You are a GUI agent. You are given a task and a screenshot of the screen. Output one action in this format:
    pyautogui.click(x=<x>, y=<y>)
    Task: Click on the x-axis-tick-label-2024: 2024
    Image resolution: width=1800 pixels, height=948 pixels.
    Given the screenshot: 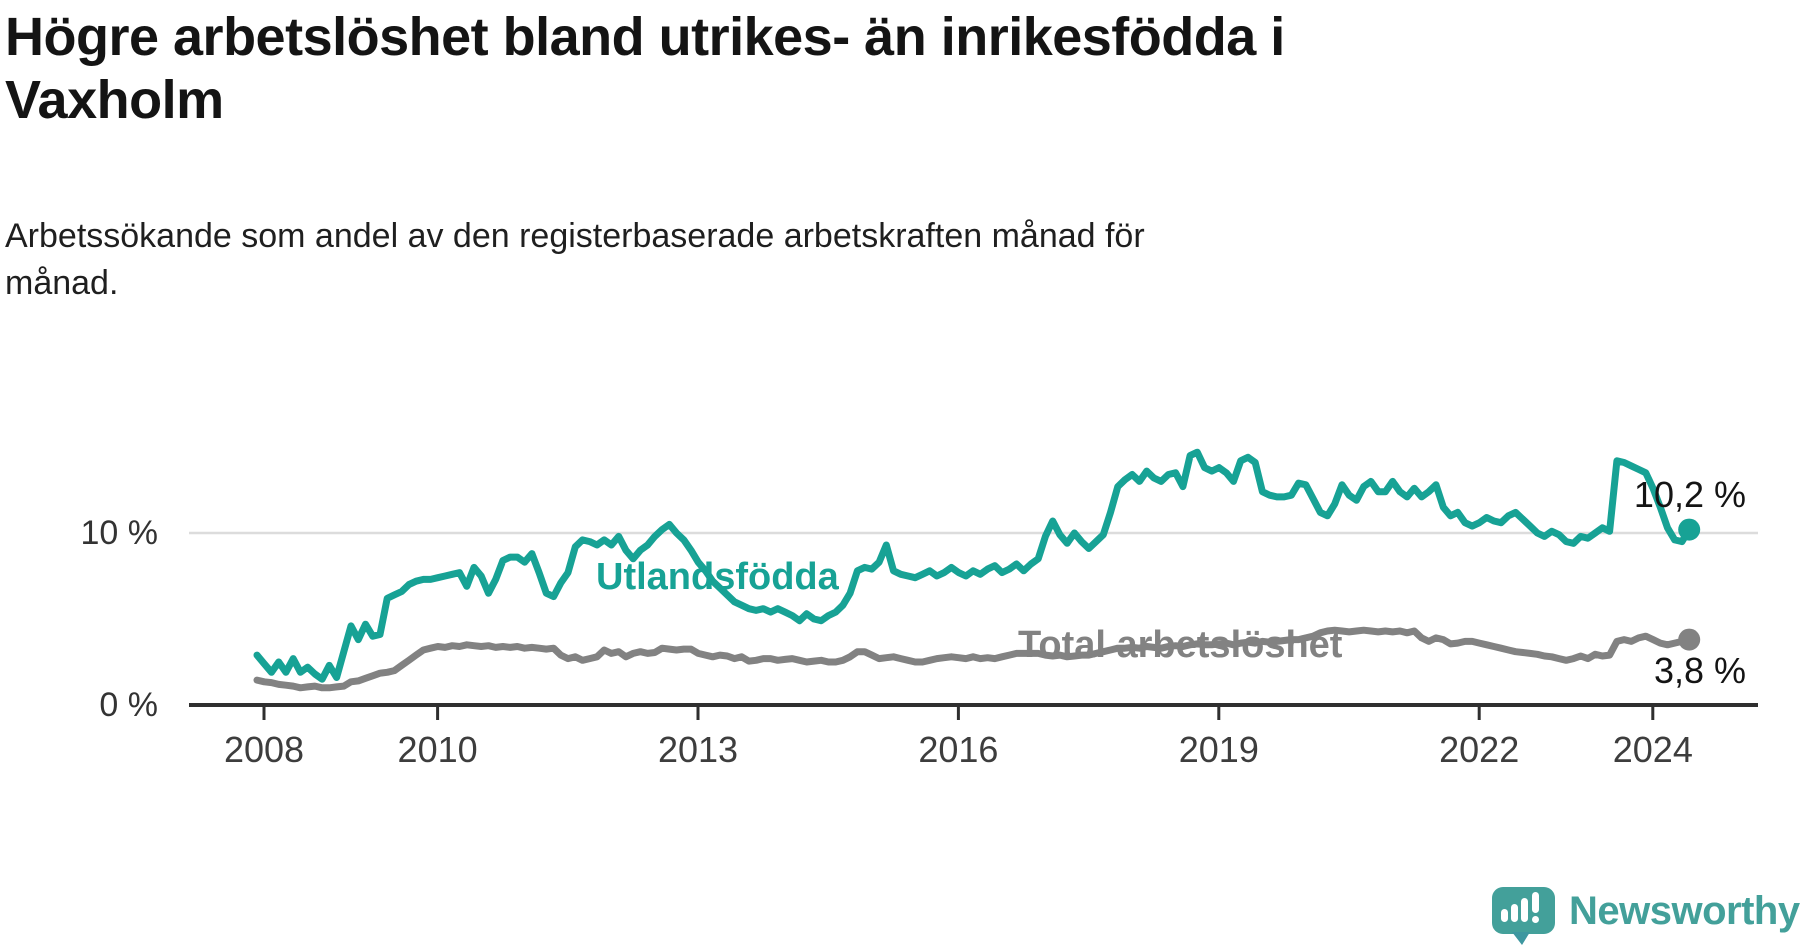 What is the action you would take?
    pyautogui.click(x=1652, y=749)
    